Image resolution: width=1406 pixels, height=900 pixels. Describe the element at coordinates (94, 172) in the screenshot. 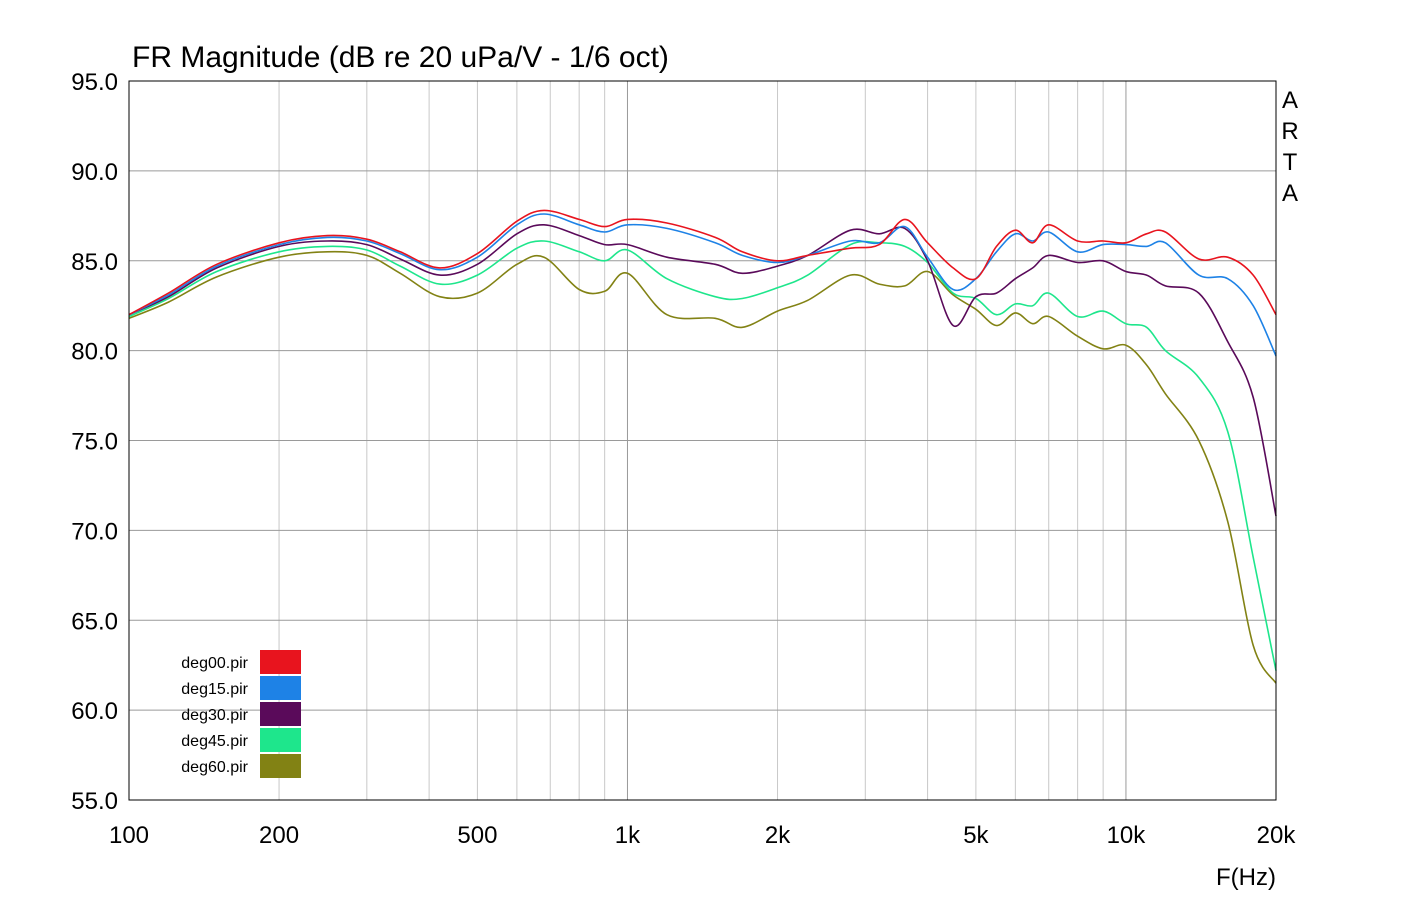

I see `y-tick-label: 90.0` at that location.